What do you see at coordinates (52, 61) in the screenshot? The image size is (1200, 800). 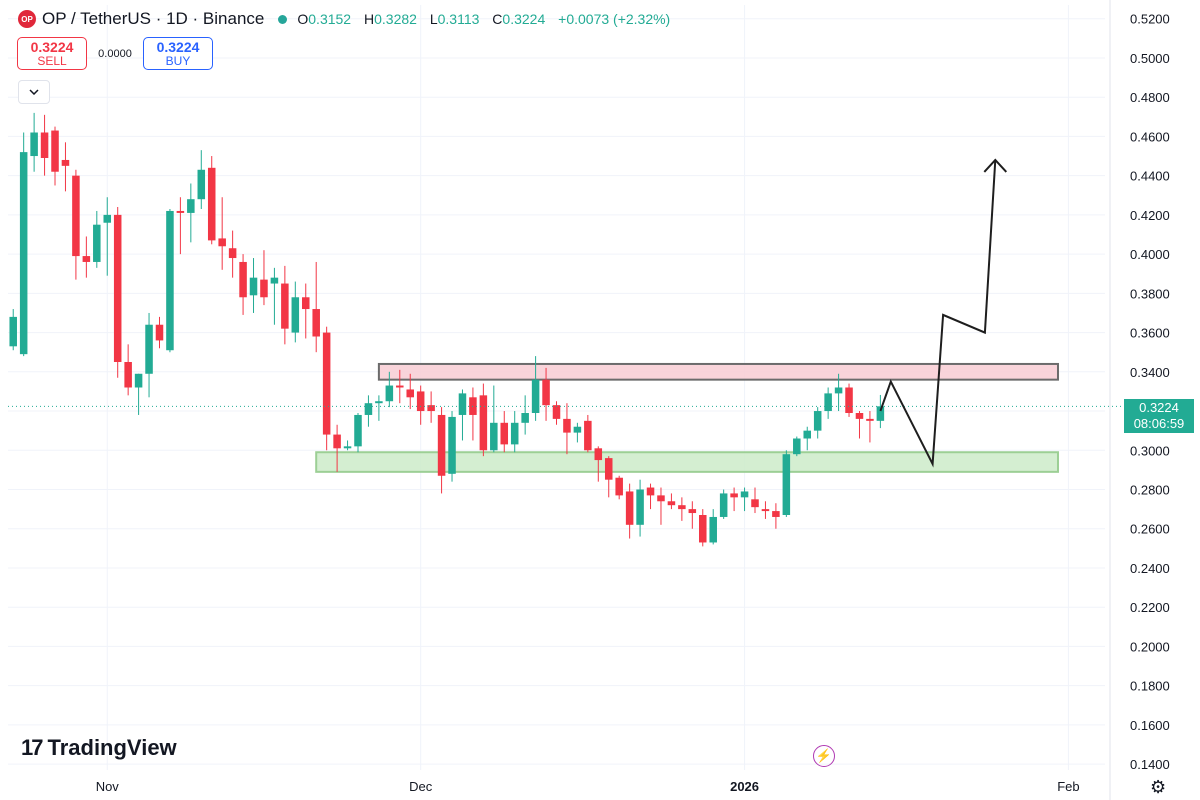 I see `sell-label: SELL` at bounding box center [52, 61].